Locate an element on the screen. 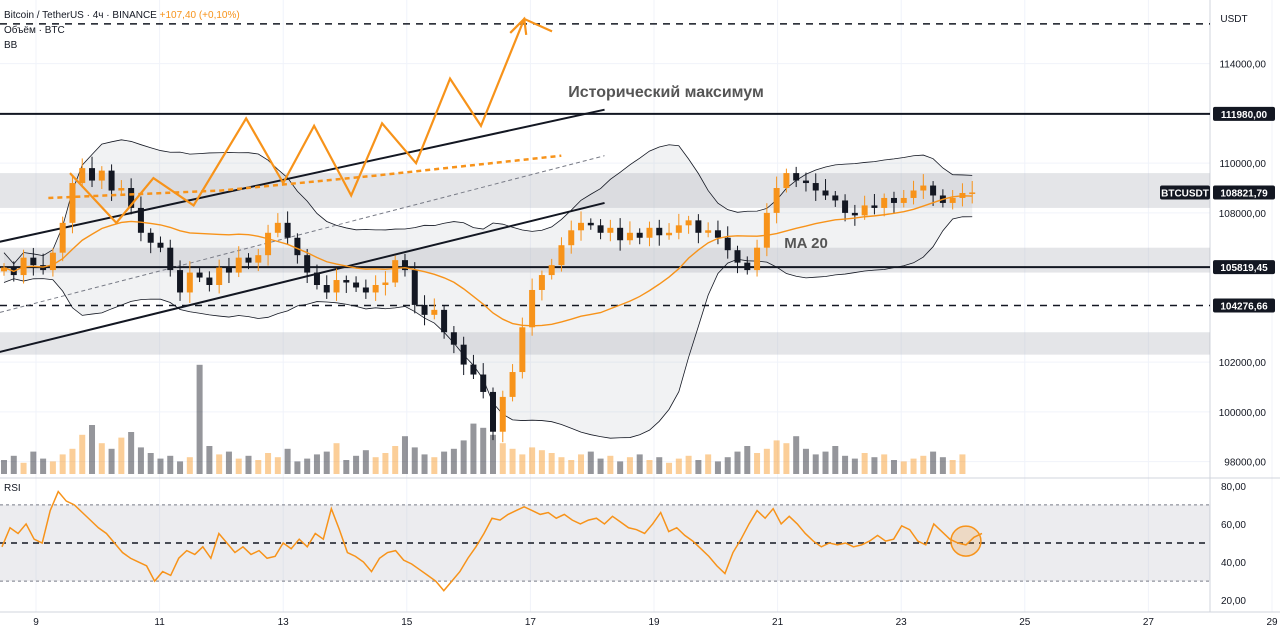 The width and height of the screenshot is (1280, 635). time-tick-label: 21 is located at coordinates (778, 622).